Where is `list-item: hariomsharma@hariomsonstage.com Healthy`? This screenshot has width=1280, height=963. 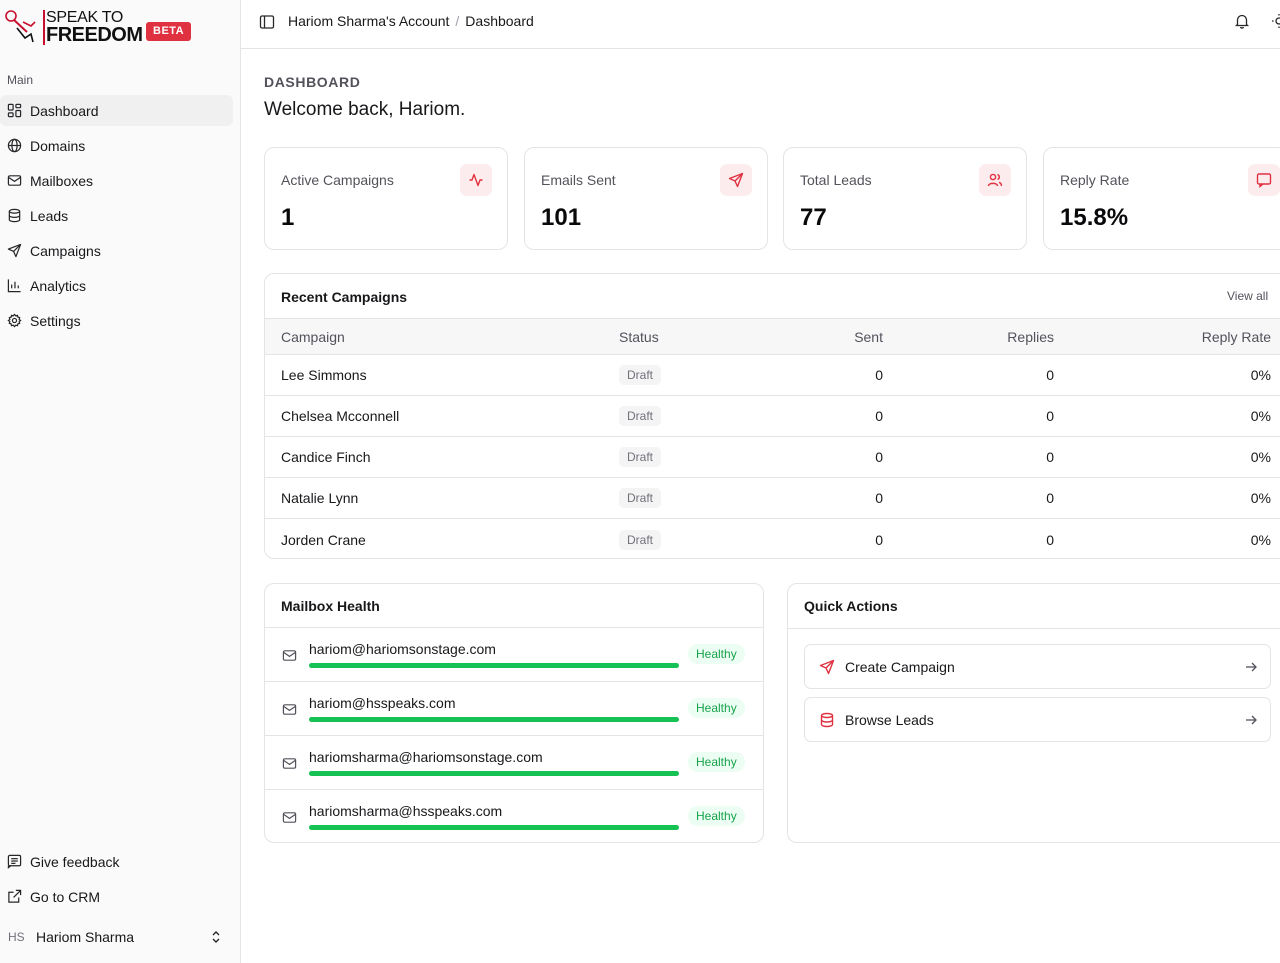 list-item: hariomsharma@hariomsonstage.com Healthy is located at coordinates (514, 762).